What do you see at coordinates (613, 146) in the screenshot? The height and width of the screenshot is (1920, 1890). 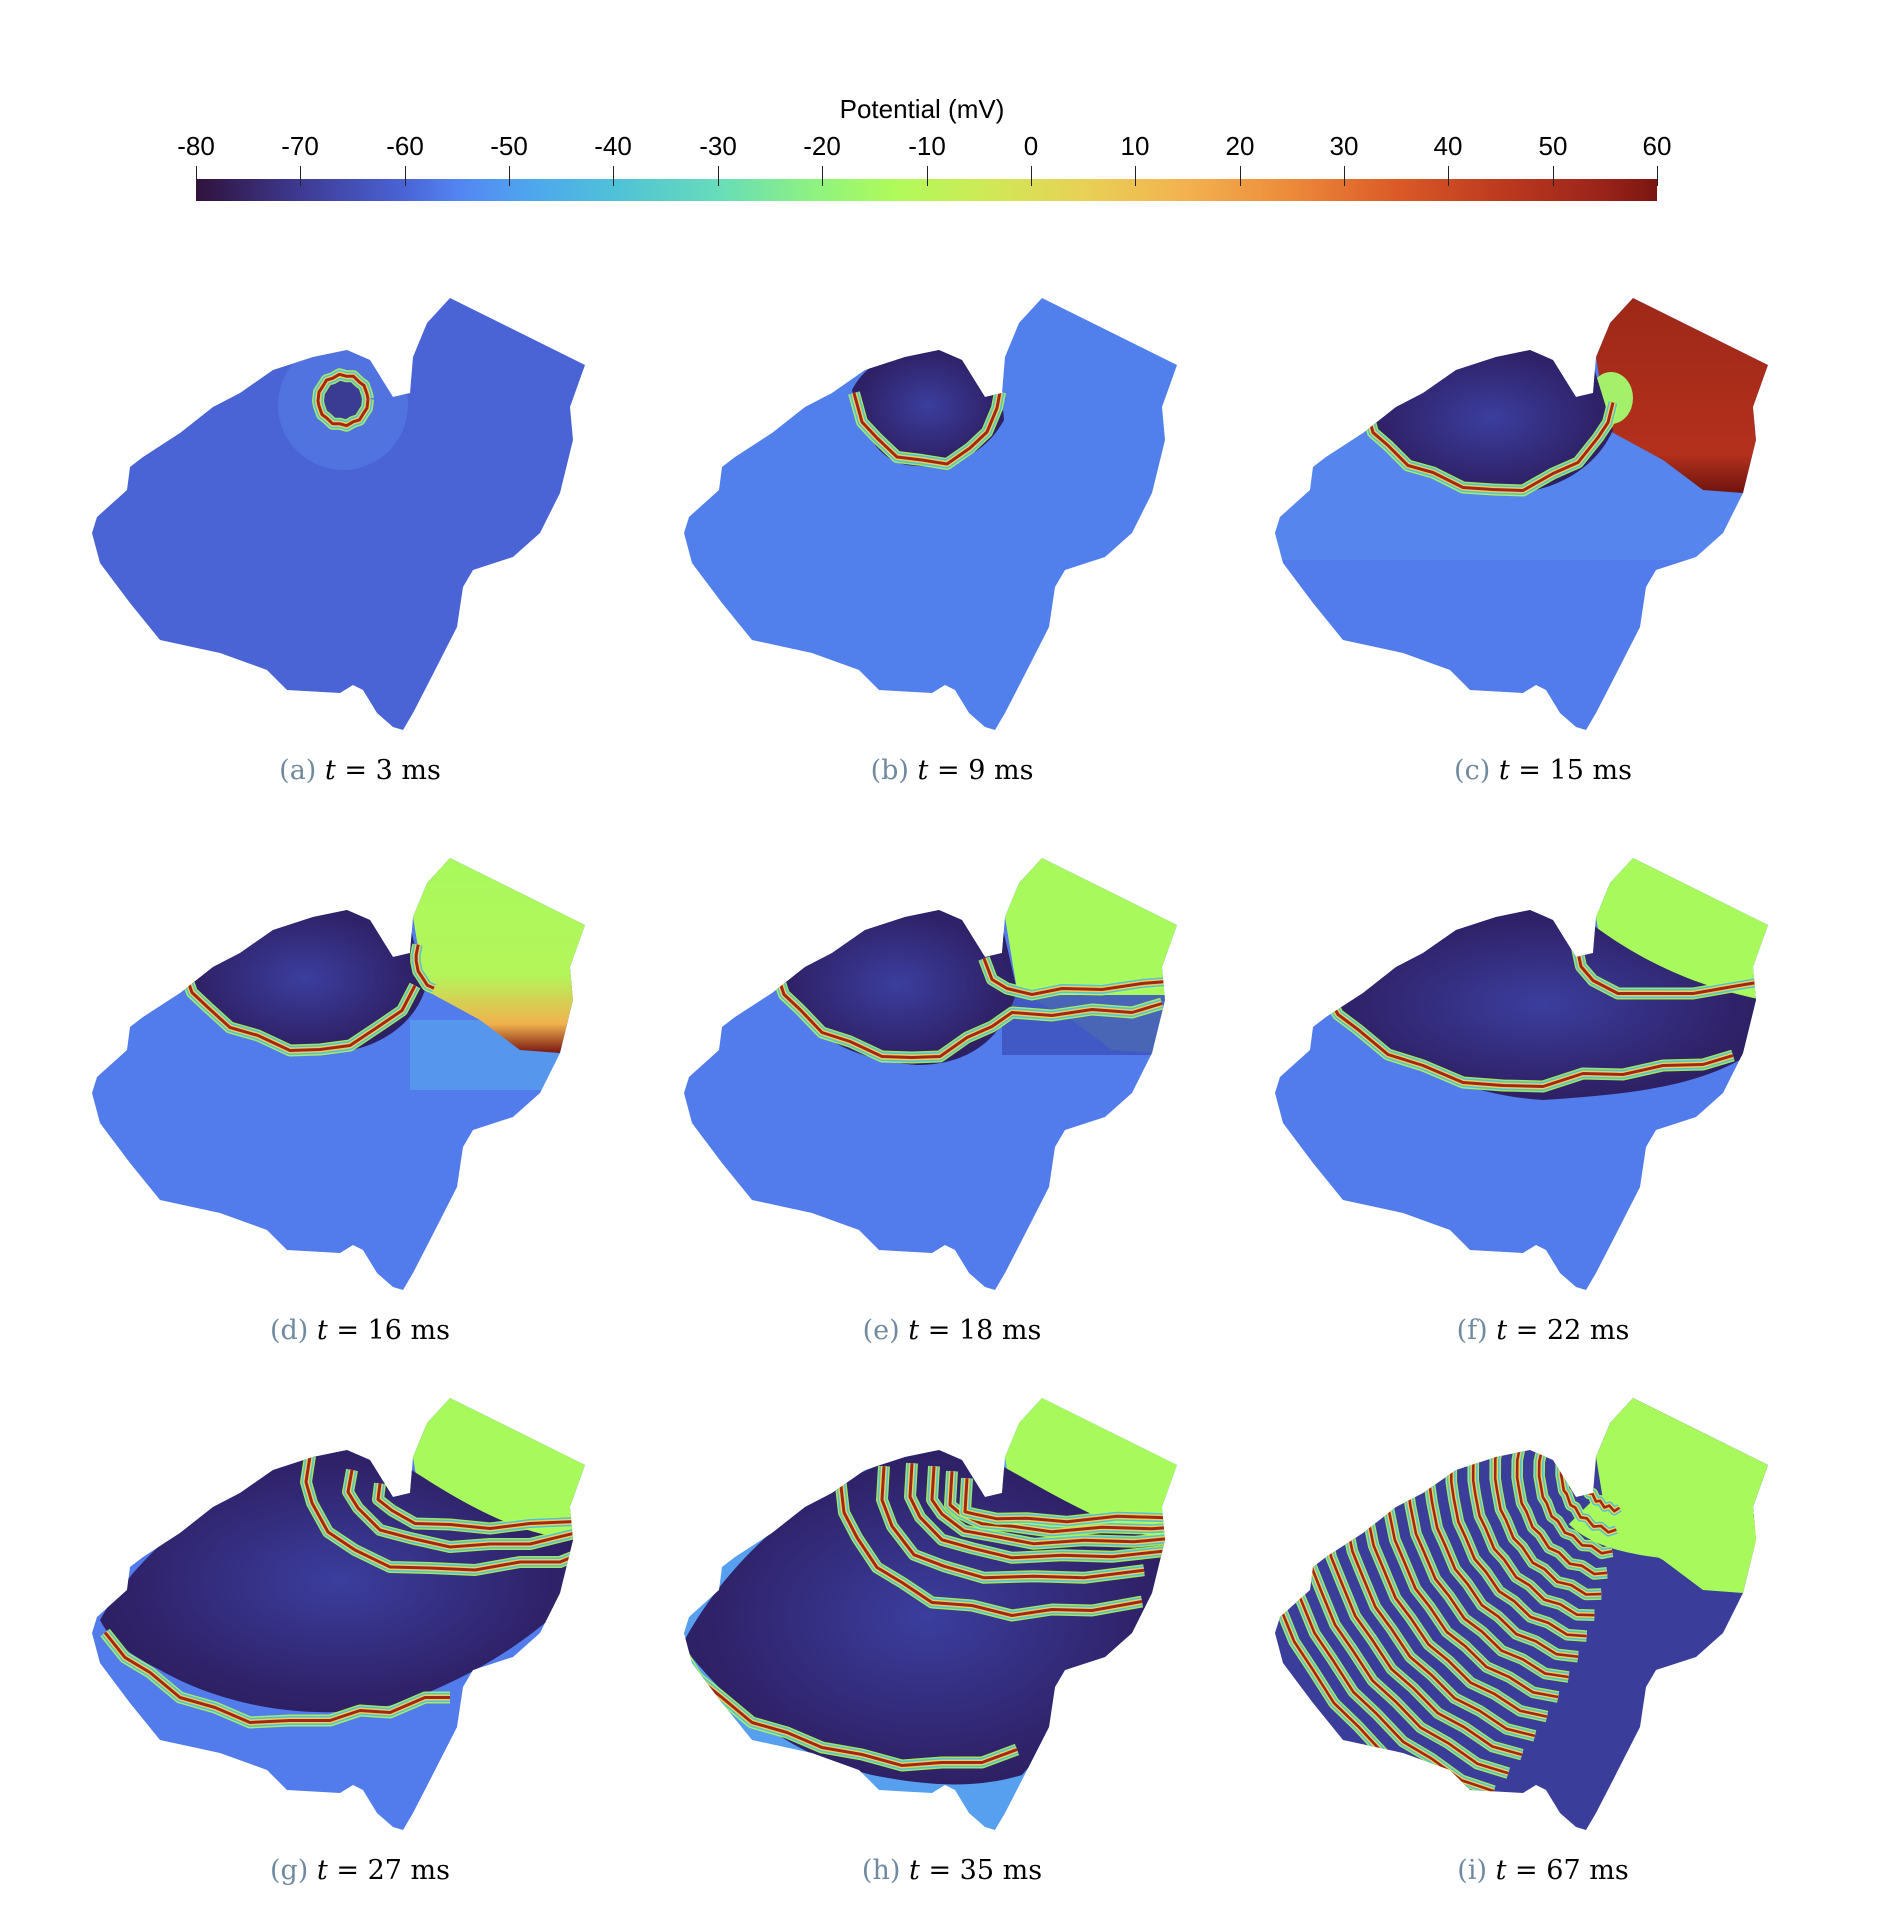 I see `colorbar-tick-label: -40` at bounding box center [613, 146].